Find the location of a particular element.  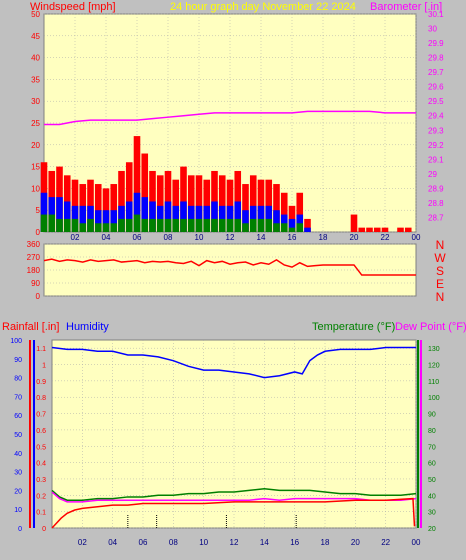

time-tick-label: 04 is located at coordinates (106, 237).